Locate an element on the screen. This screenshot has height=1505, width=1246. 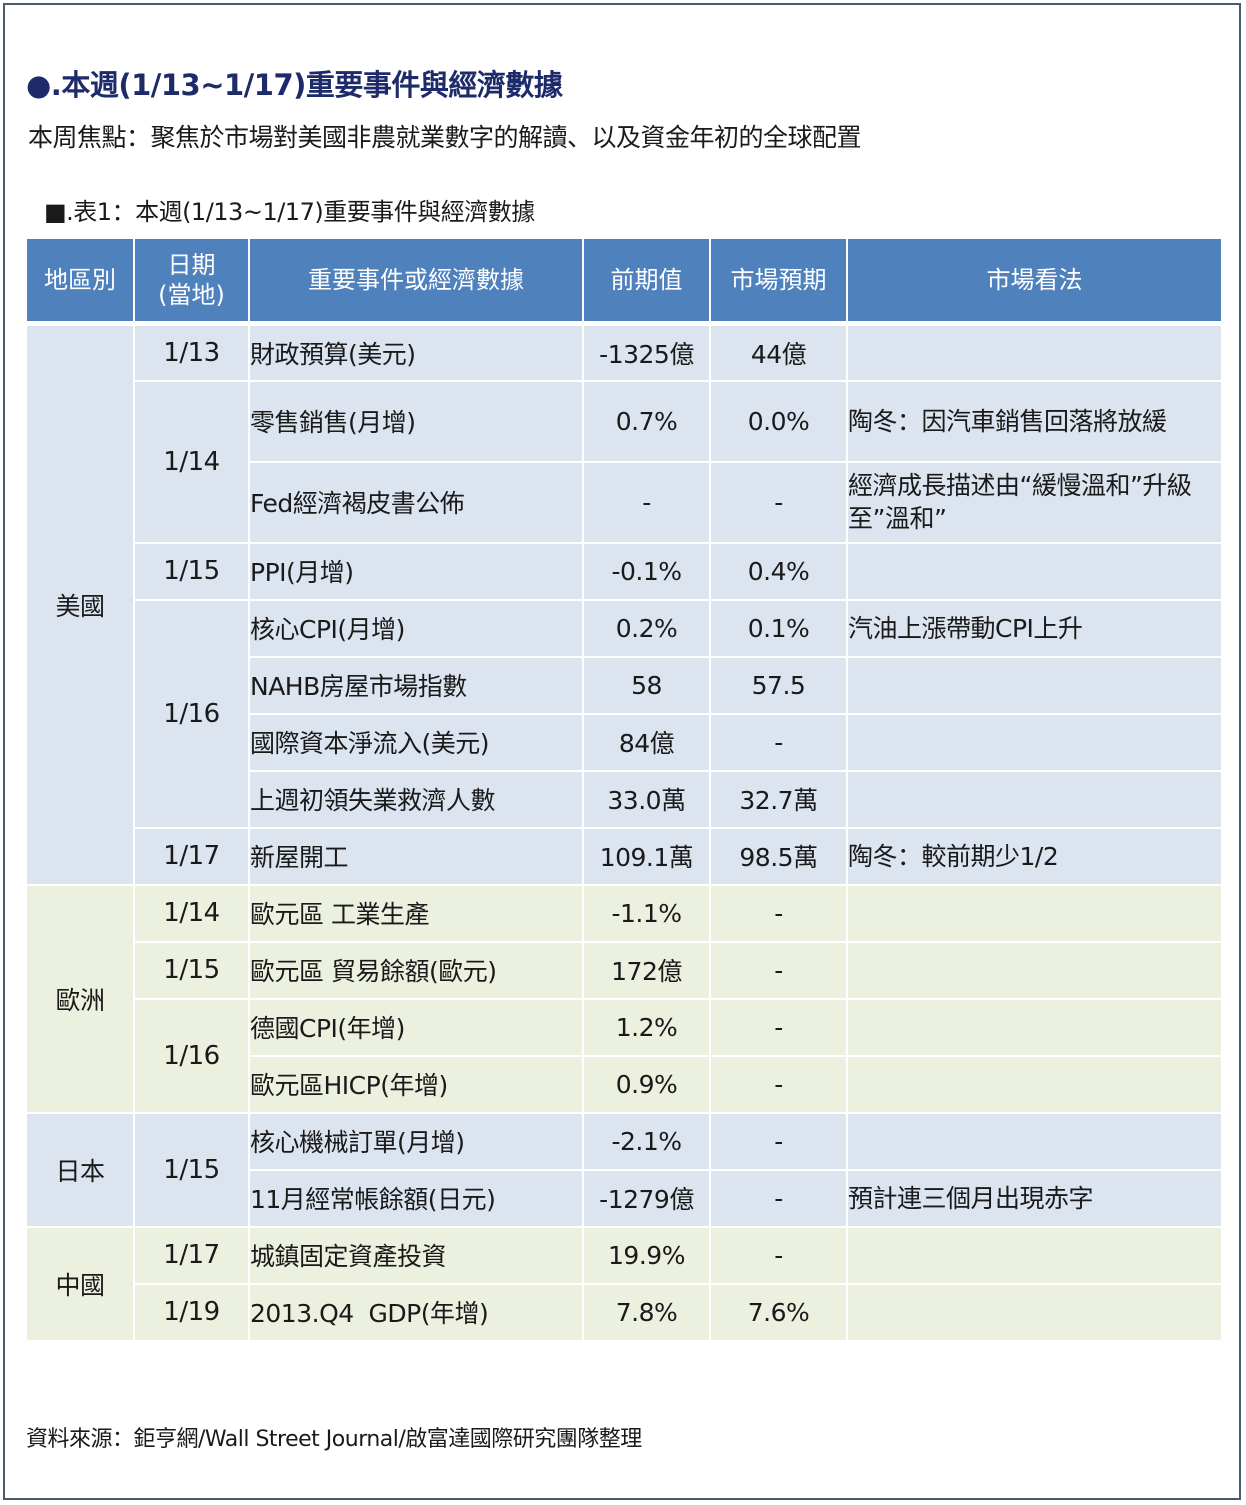
table-row: 上週初領失業救濟人數 33.0萬 32.7萬 is located at coordinates (624, 799).